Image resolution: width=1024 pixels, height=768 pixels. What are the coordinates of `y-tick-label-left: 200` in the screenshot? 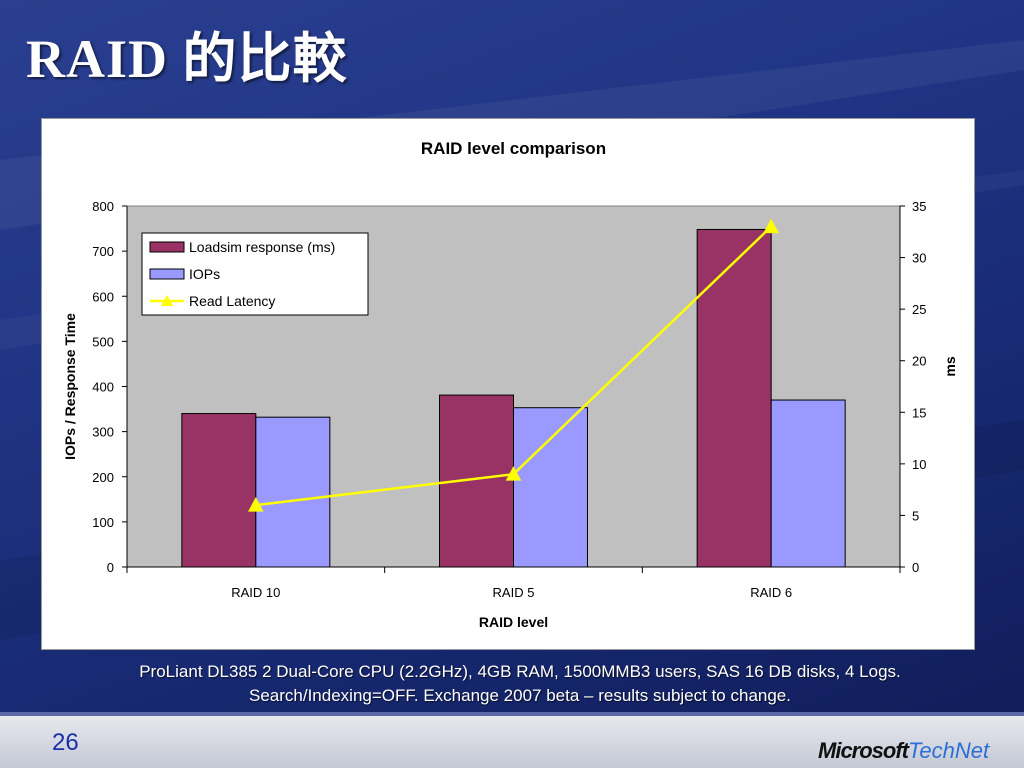 It's located at (103, 477).